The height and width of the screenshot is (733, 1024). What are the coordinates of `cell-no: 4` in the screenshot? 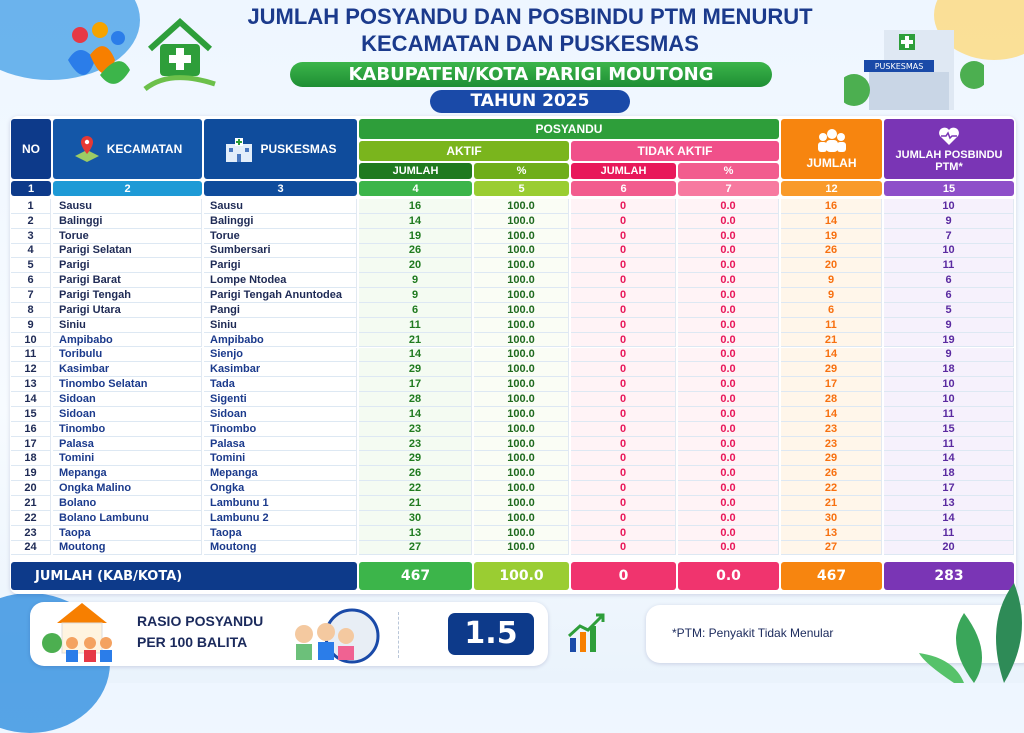 It's located at (31, 251).